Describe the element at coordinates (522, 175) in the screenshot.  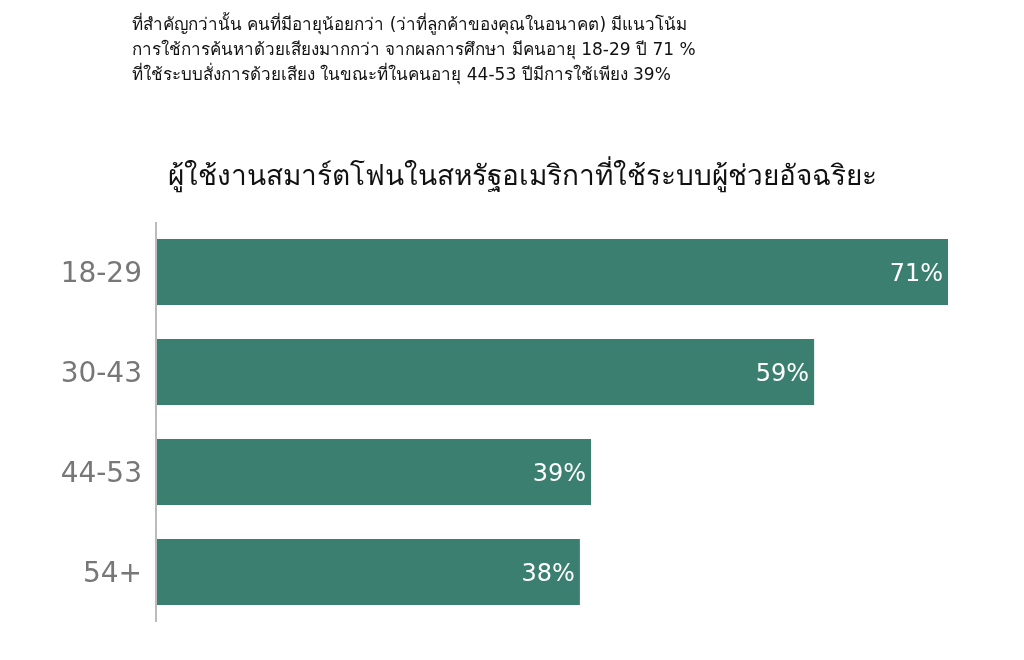
I see `chart-title: ผู้ใช้งานสมาร์ตโฟนในสหรัฐอเมริกาที่ใช้ระบบผู้ช่วยอัจฉริยะ` at that location.